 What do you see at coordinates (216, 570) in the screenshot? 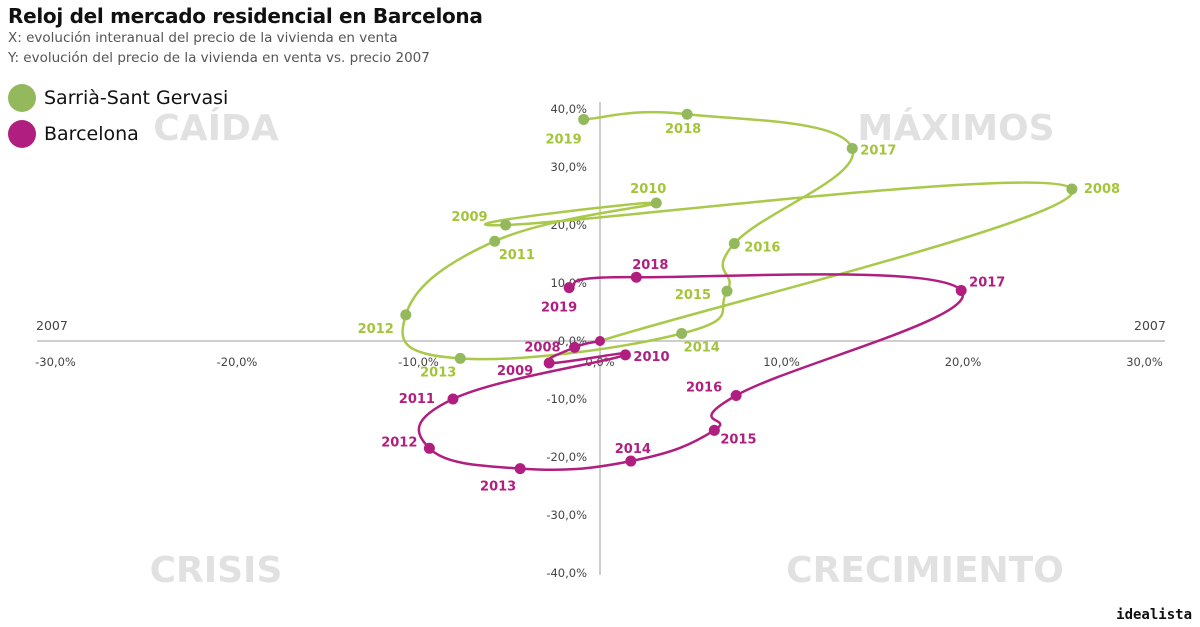
I see `quadrant-bottom-left: CRISIS` at bounding box center [216, 570].